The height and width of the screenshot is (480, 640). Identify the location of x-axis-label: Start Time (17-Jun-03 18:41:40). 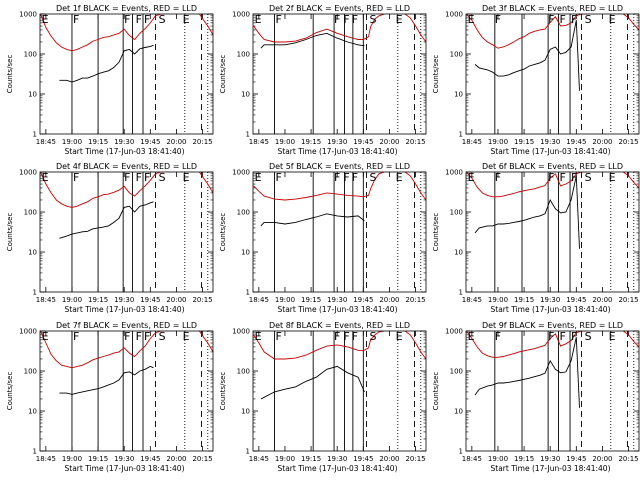
(338, 468).